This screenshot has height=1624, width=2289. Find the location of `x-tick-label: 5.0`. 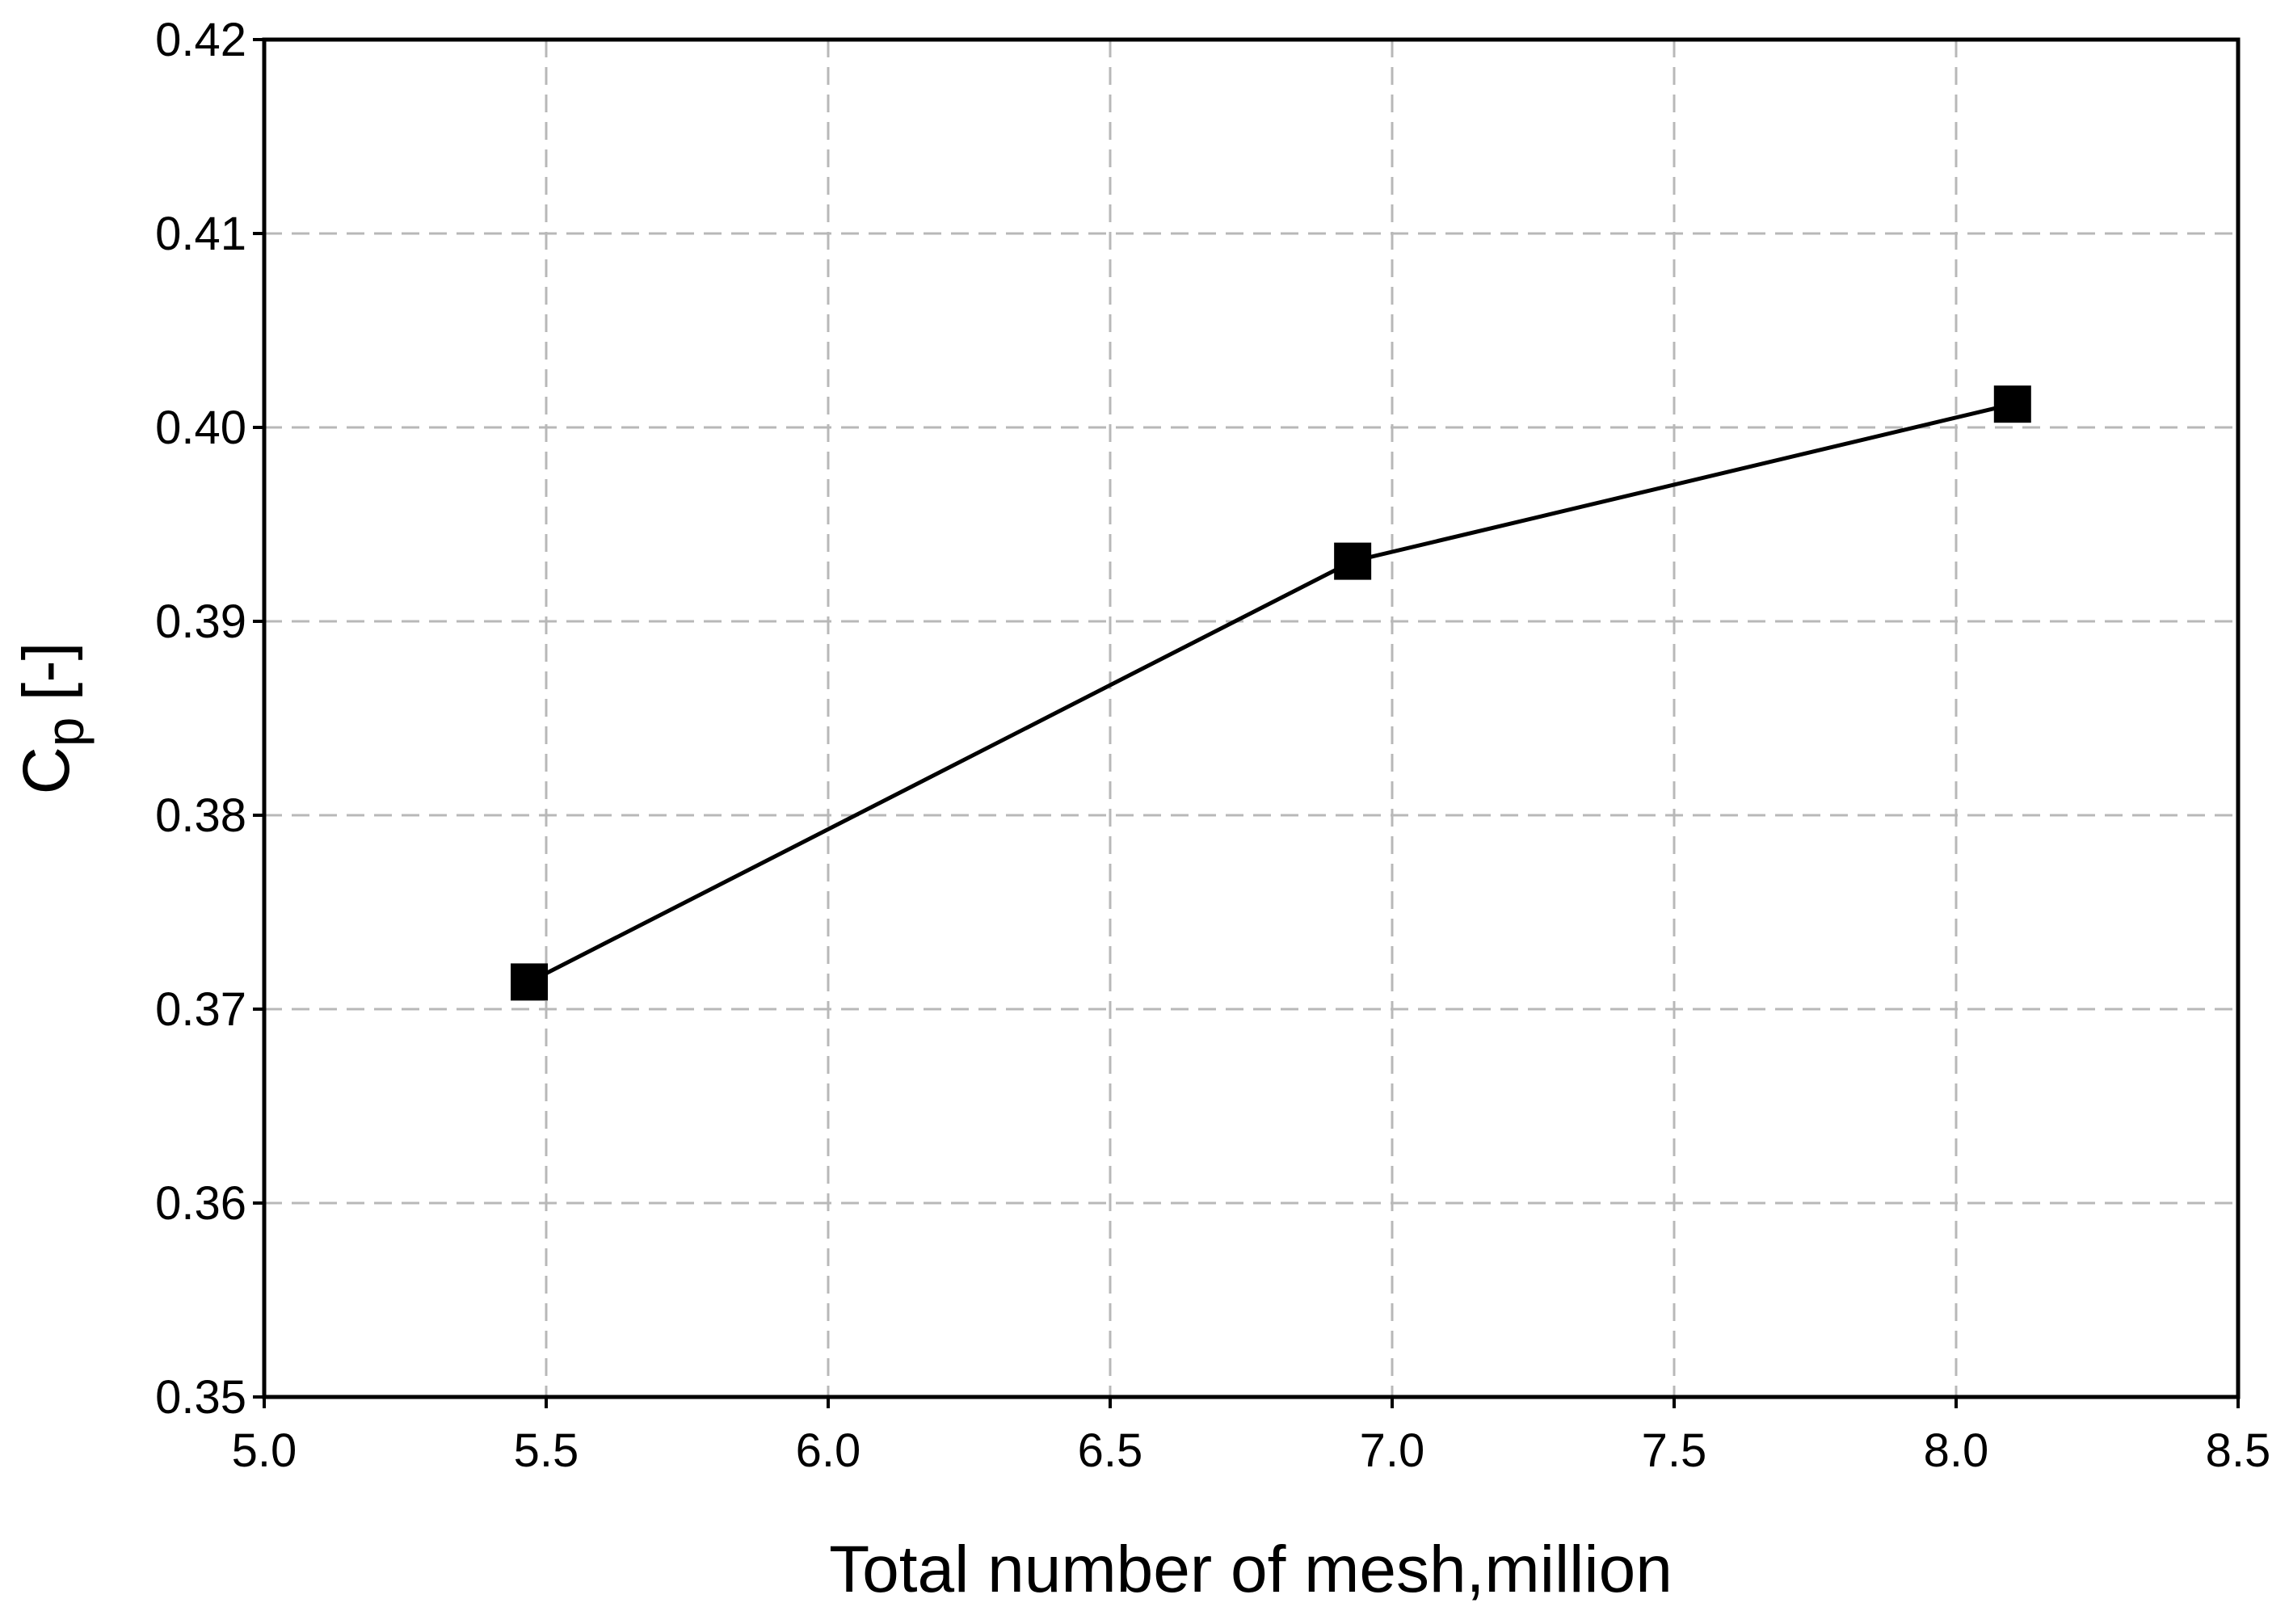

x-tick-label: 5.0 is located at coordinates (264, 1450).